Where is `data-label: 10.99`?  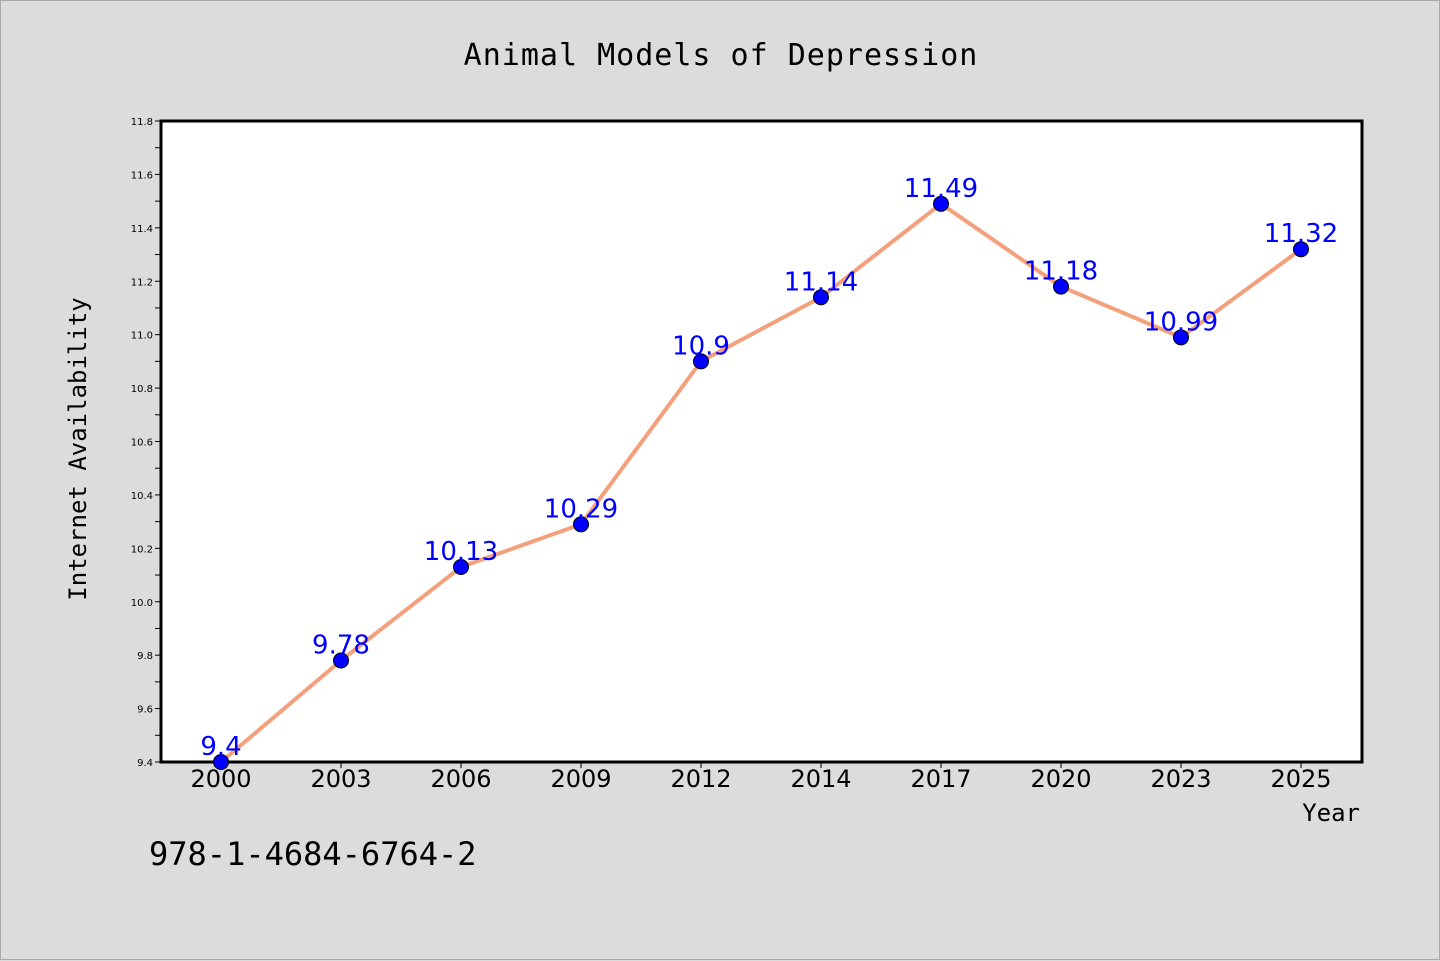 data-label: 10.99 is located at coordinates (1181, 322).